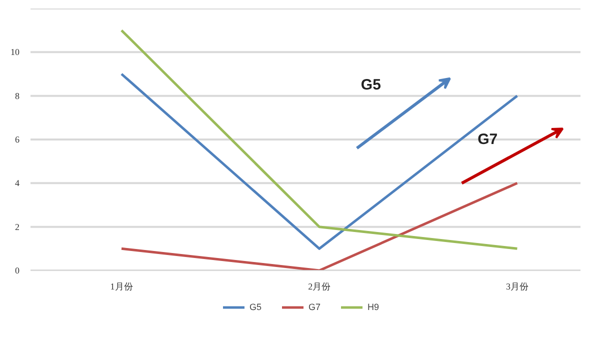  What do you see at coordinates (315, 307) in the screenshot?
I see `legend-label: G7` at bounding box center [315, 307].